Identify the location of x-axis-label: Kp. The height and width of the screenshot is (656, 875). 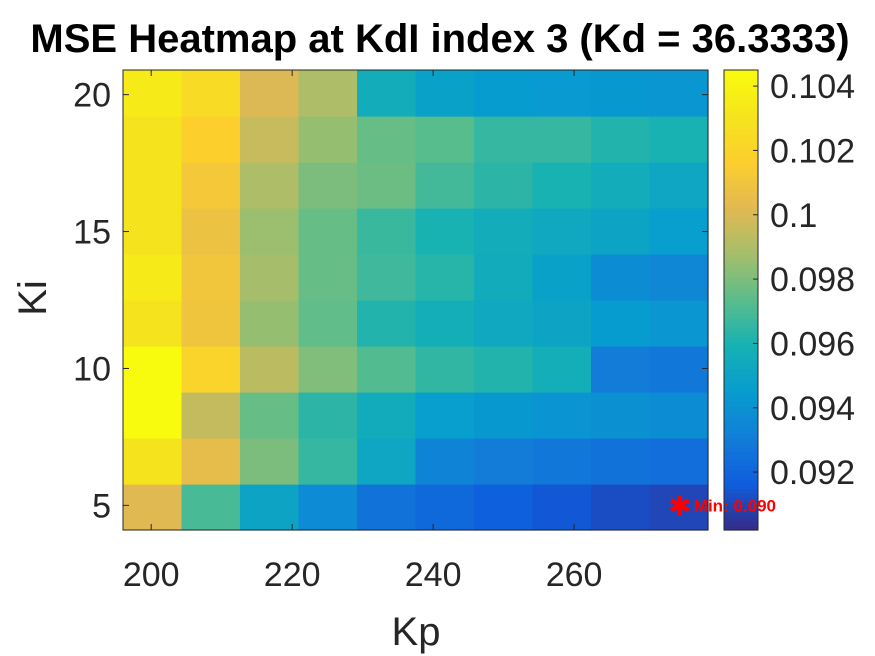
(416, 632).